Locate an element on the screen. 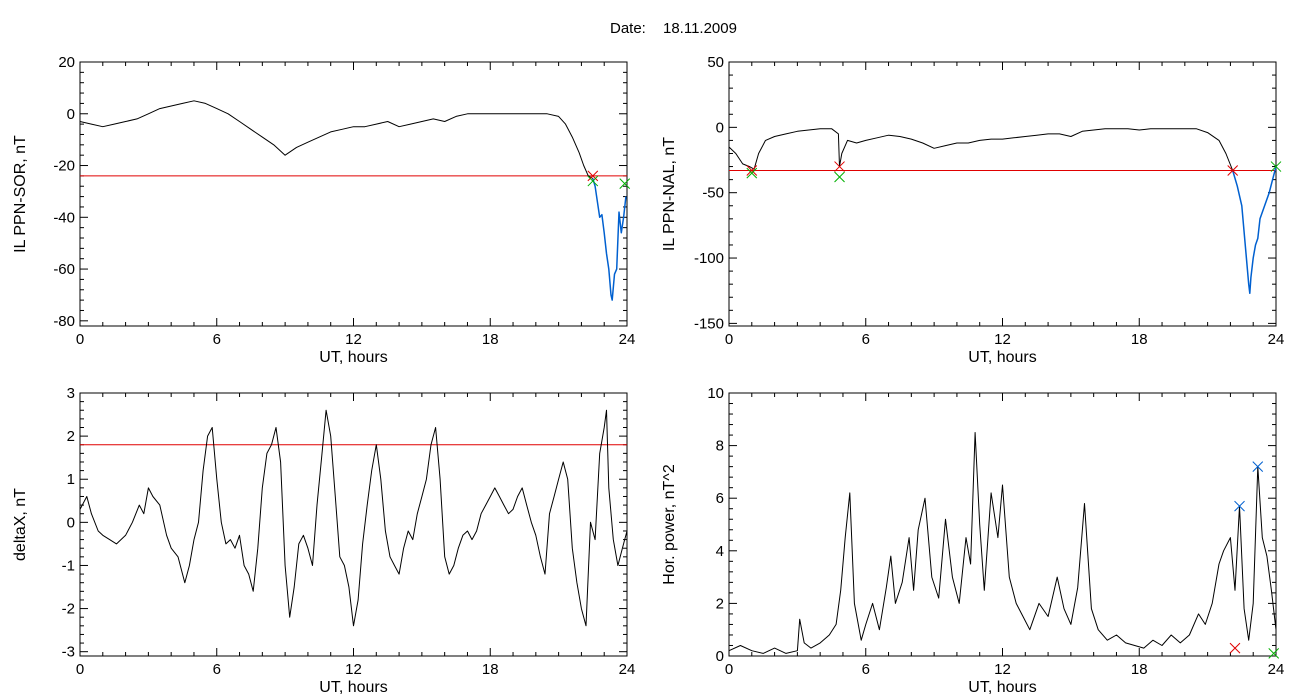  panel-power-ylabel: Hor. power, nT^2 is located at coordinates (669, 524).